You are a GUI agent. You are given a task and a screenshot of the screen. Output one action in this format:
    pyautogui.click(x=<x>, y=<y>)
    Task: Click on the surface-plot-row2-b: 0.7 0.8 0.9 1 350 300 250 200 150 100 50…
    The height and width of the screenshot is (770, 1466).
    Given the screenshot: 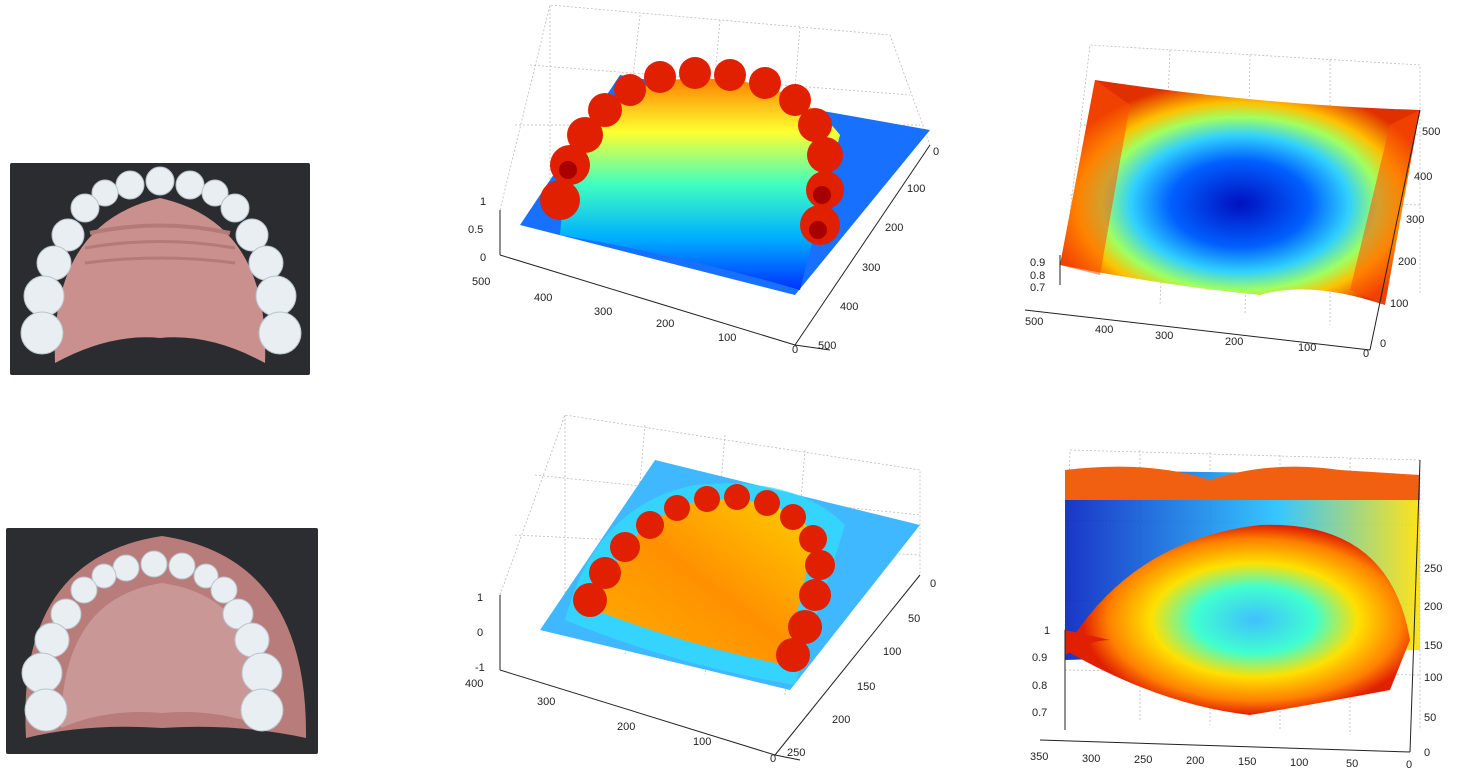 What is the action you would take?
    pyautogui.click(x=1238, y=605)
    